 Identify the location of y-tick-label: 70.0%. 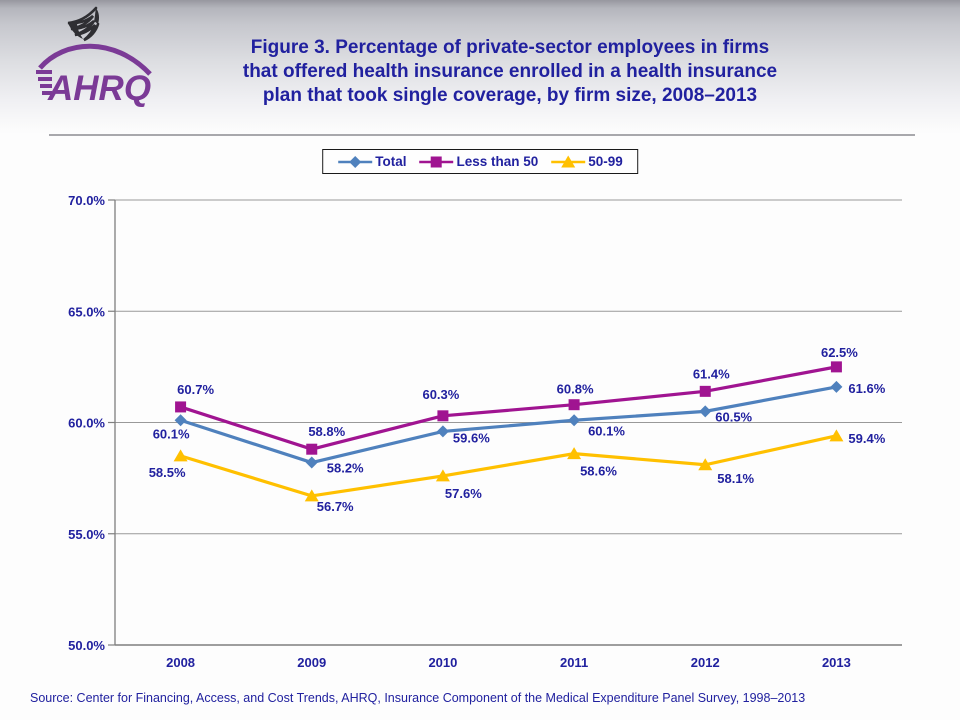
(86, 200).